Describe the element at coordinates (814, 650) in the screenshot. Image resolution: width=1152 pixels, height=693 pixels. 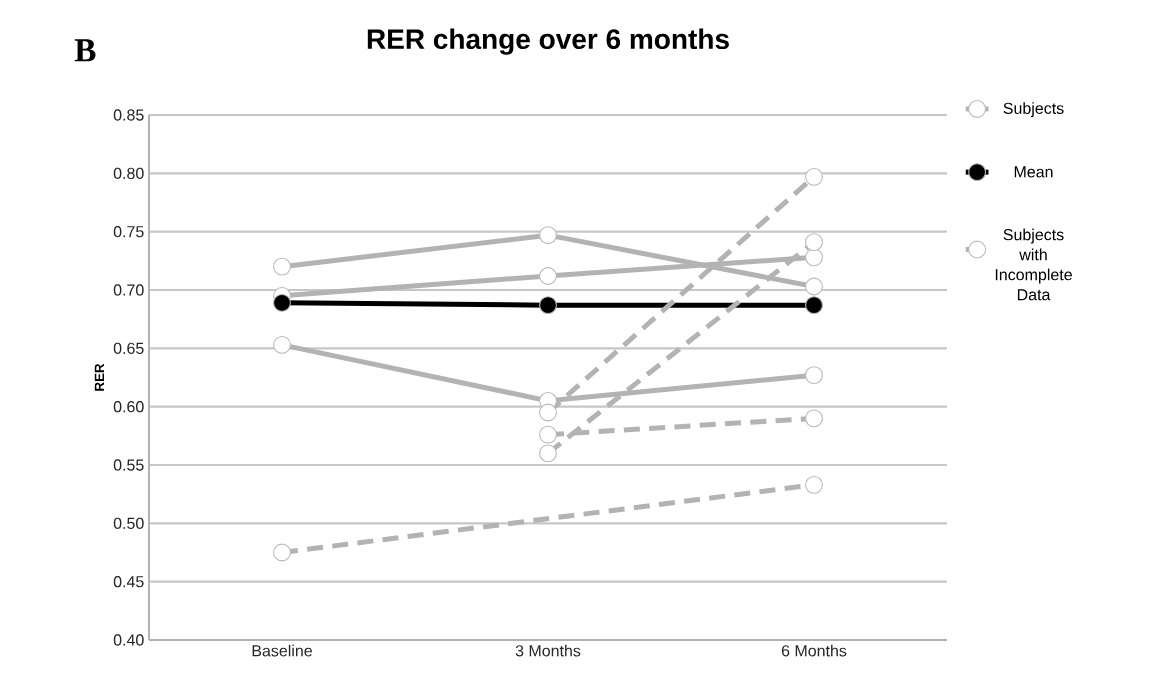
I see `x-tick-label: 6 Months` at that location.